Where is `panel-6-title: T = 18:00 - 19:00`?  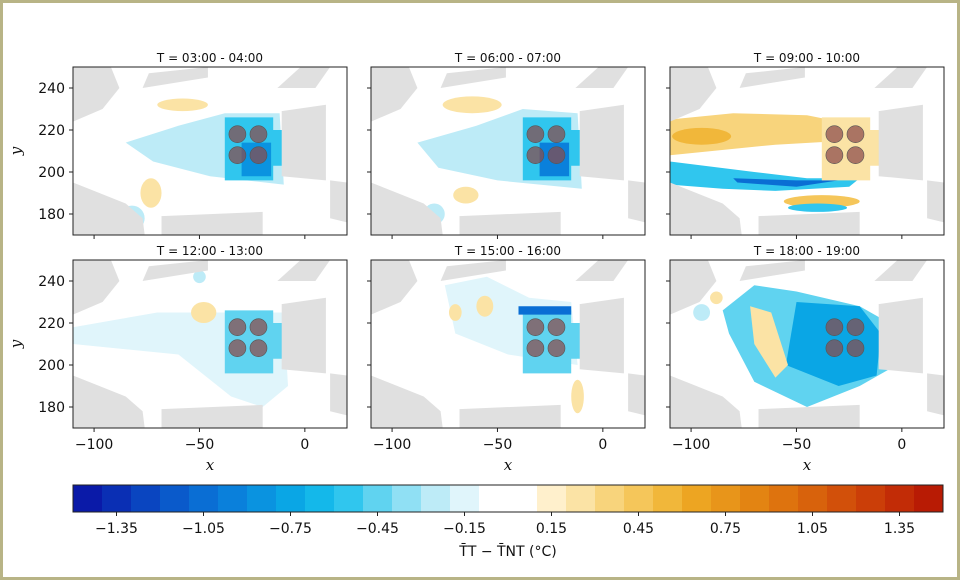 panel-6-title: T = 18:00 - 19:00 is located at coordinates (806, 251).